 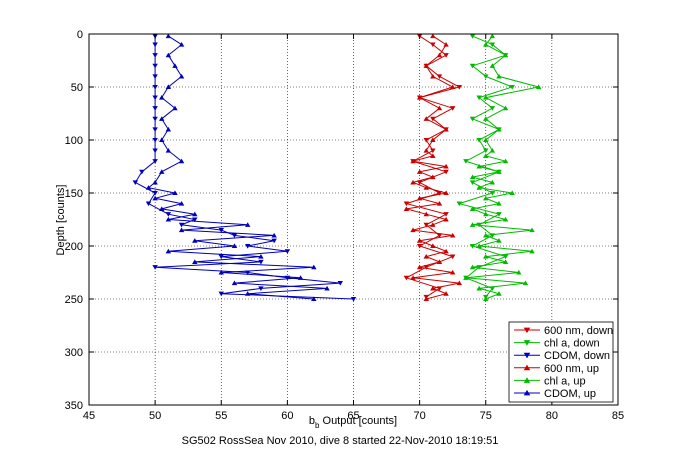 What do you see at coordinates (618, 416) in the screenshot?
I see `x-tick-label: 85` at bounding box center [618, 416].